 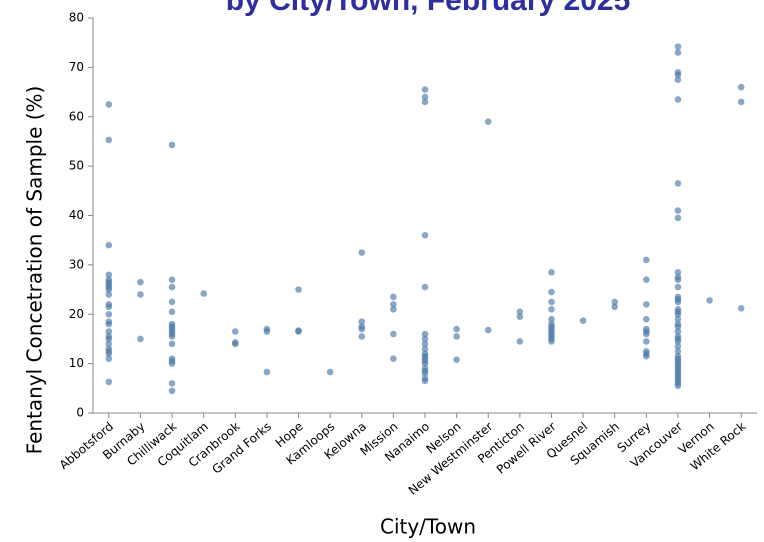 What do you see at coordinates (76, 18) in the screenshot?
I see `y-tick-label: 80` at bounding box center [76, 18].